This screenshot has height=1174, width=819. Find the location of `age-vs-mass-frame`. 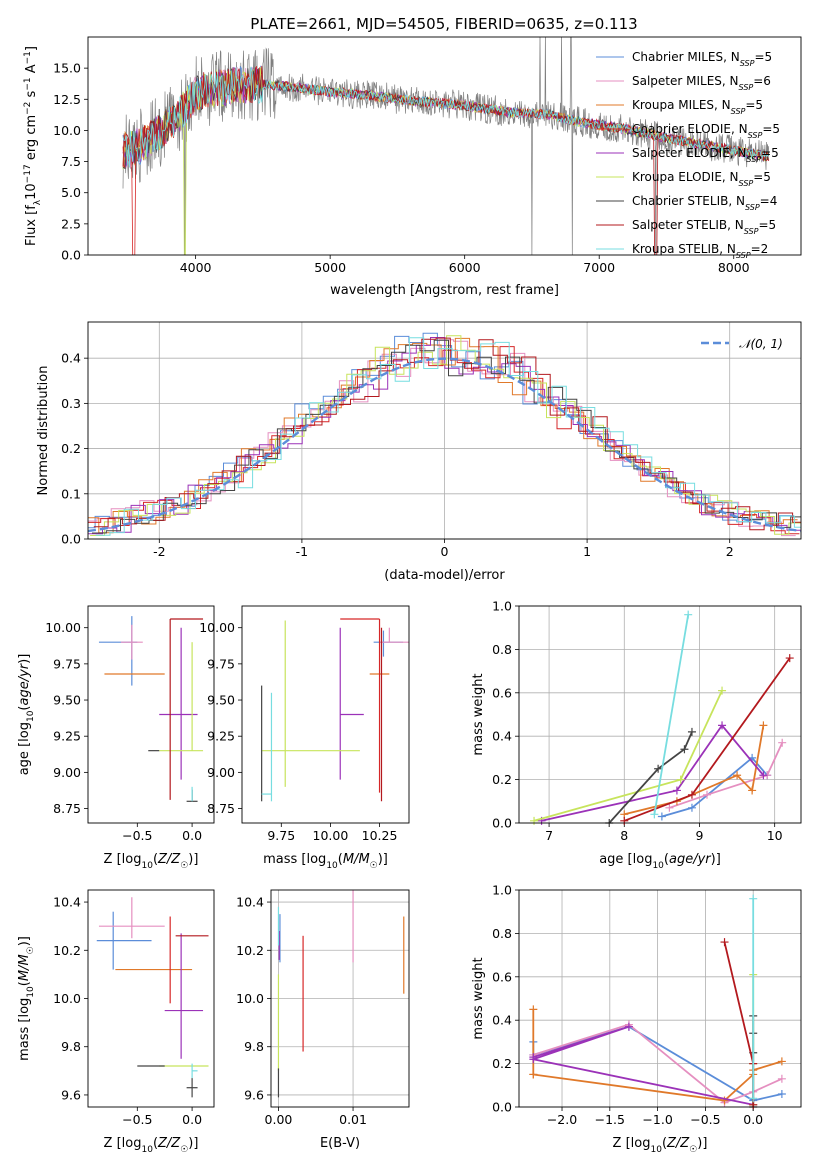

age-vs-mass-frame is located at coordinates (325, 714).